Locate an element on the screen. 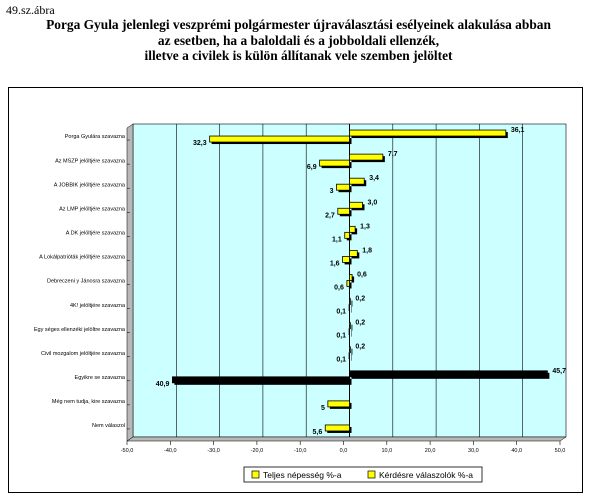 Image resolution: width=597 pixels, height=500 pixels. category-label: Az MSZP jelöltjére szavazna is located at coordinates (90, 161).